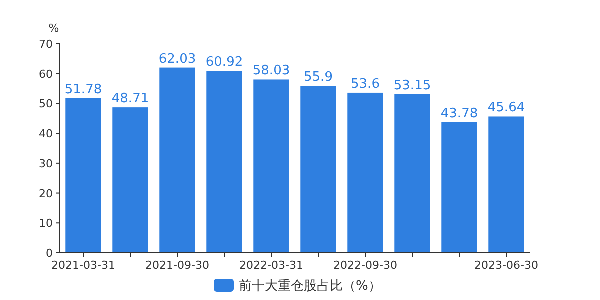 Image resolution: width=600 pixels, height=300 pixels. Describe the element at coordinates (84, 265) in the screenshot. I see `x-tick-label: 2021-03-31` at that location.